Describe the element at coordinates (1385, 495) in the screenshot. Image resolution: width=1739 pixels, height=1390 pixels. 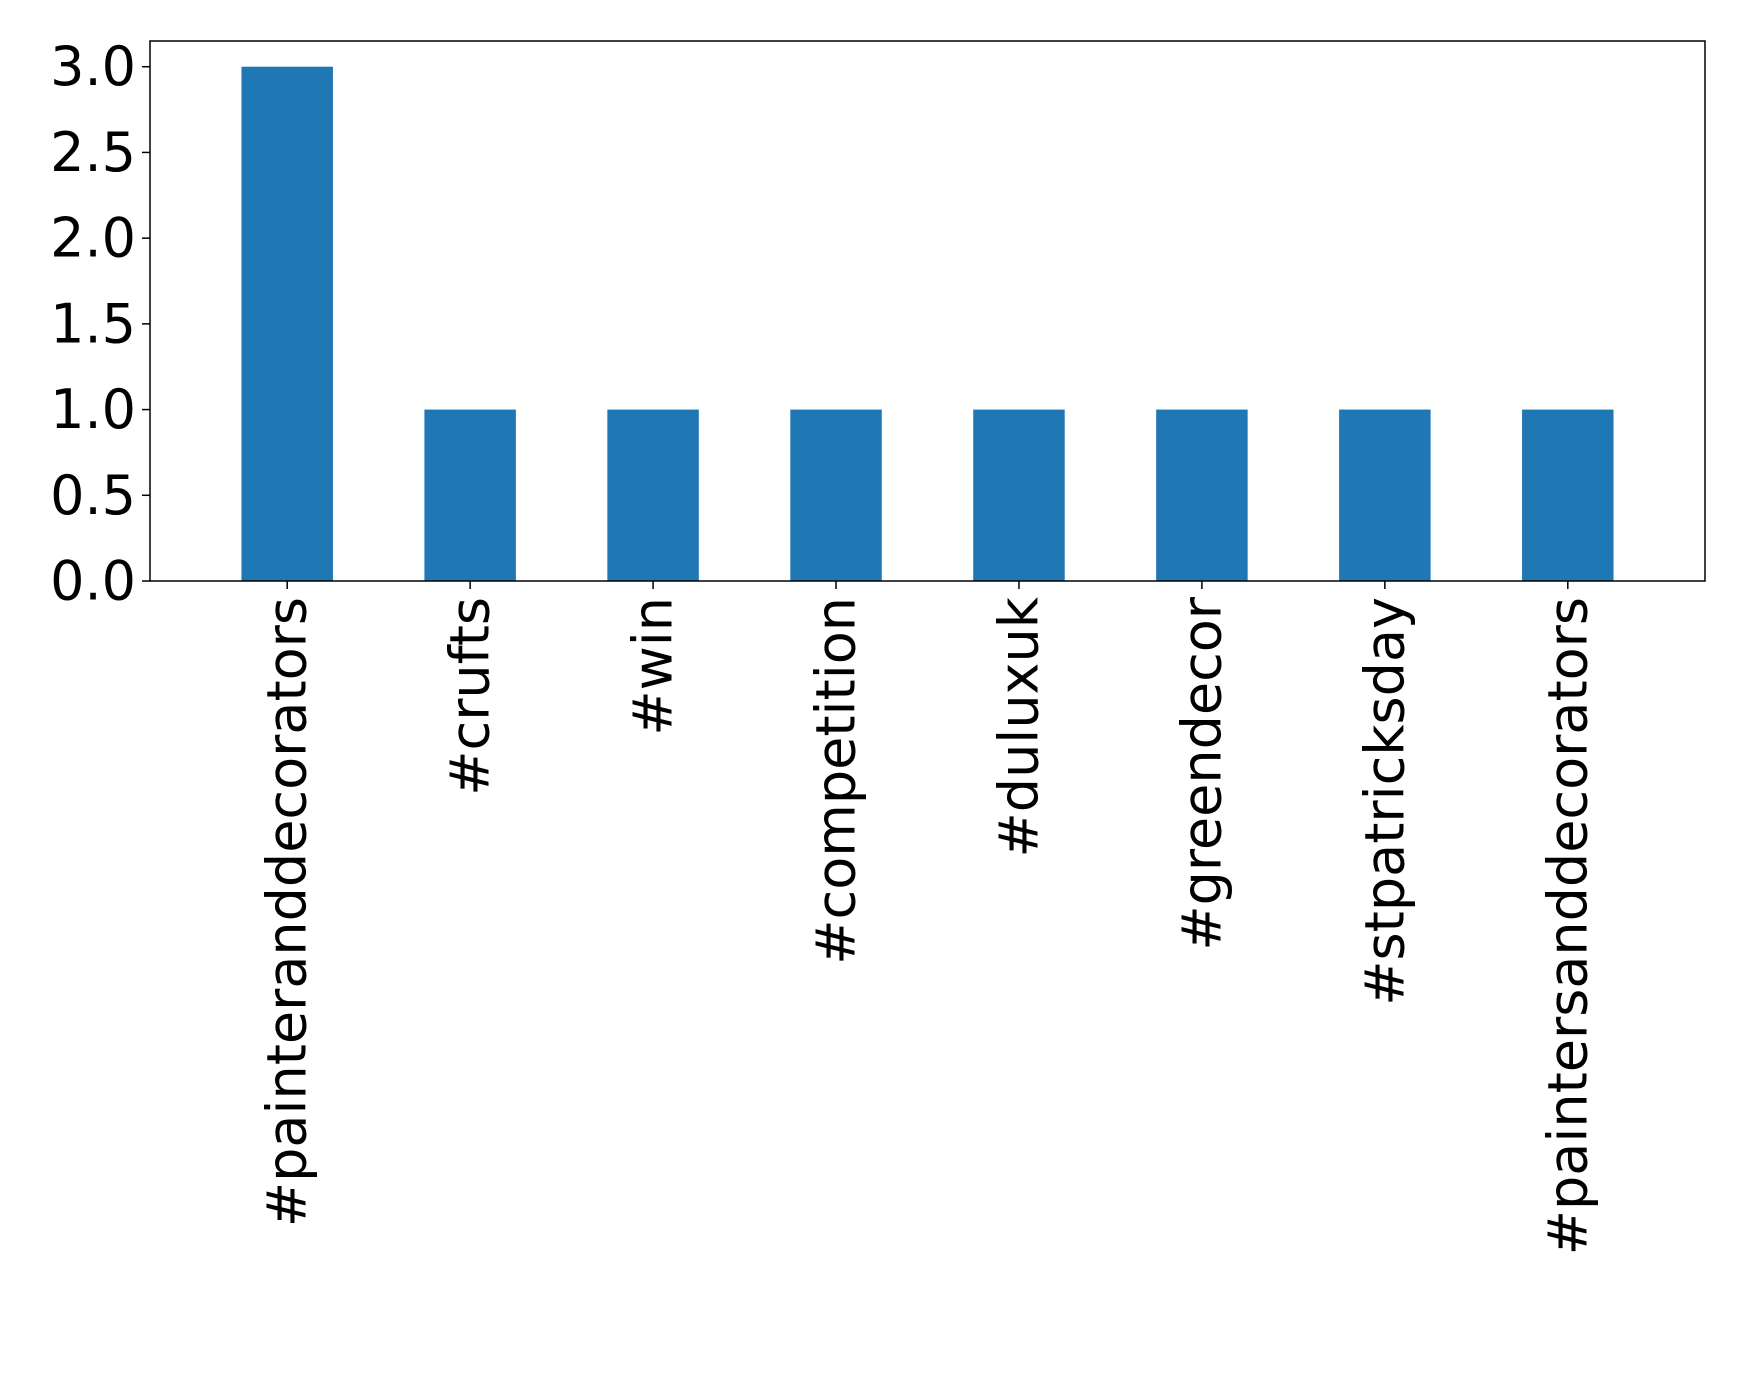
I see `bar-stpatricksday` at that location.